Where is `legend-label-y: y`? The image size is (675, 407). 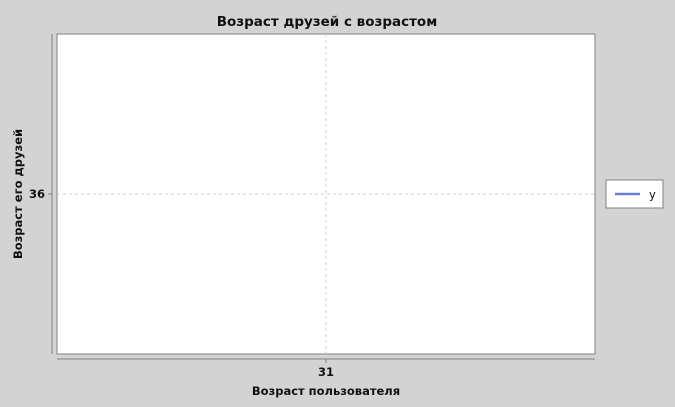 legend-label-y: y is located at coordinates (652, 195).